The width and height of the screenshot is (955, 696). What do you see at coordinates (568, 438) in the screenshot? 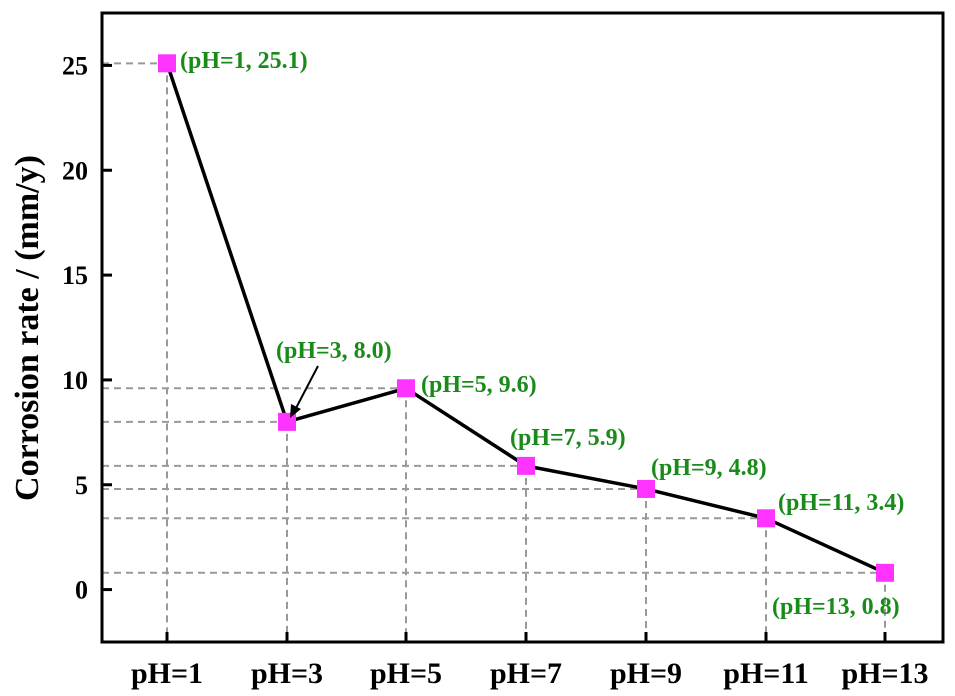
I see `data-label: (pH=7, 5.9)` at bounding box center [568, 438].